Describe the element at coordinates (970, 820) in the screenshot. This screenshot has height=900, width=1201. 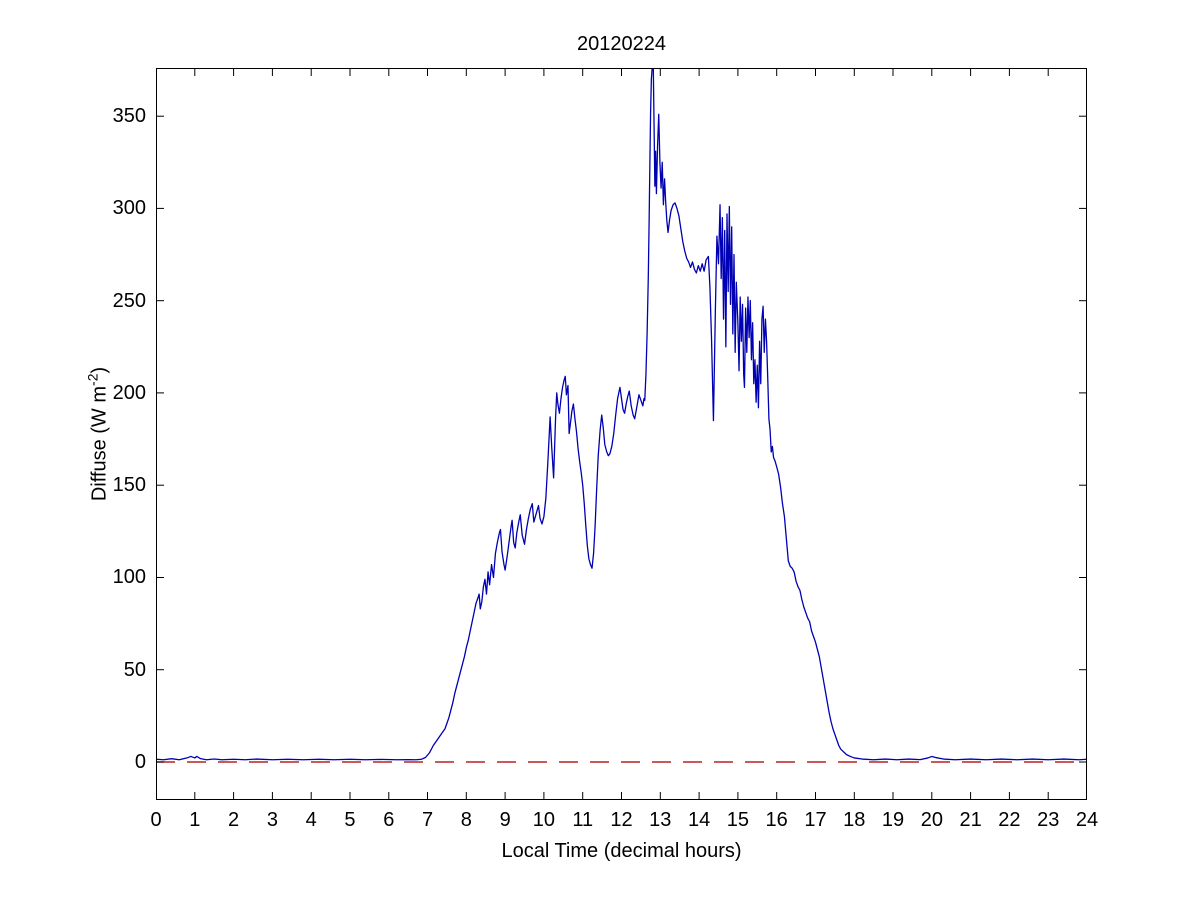
I see `x-tick-label: 21` at that location.